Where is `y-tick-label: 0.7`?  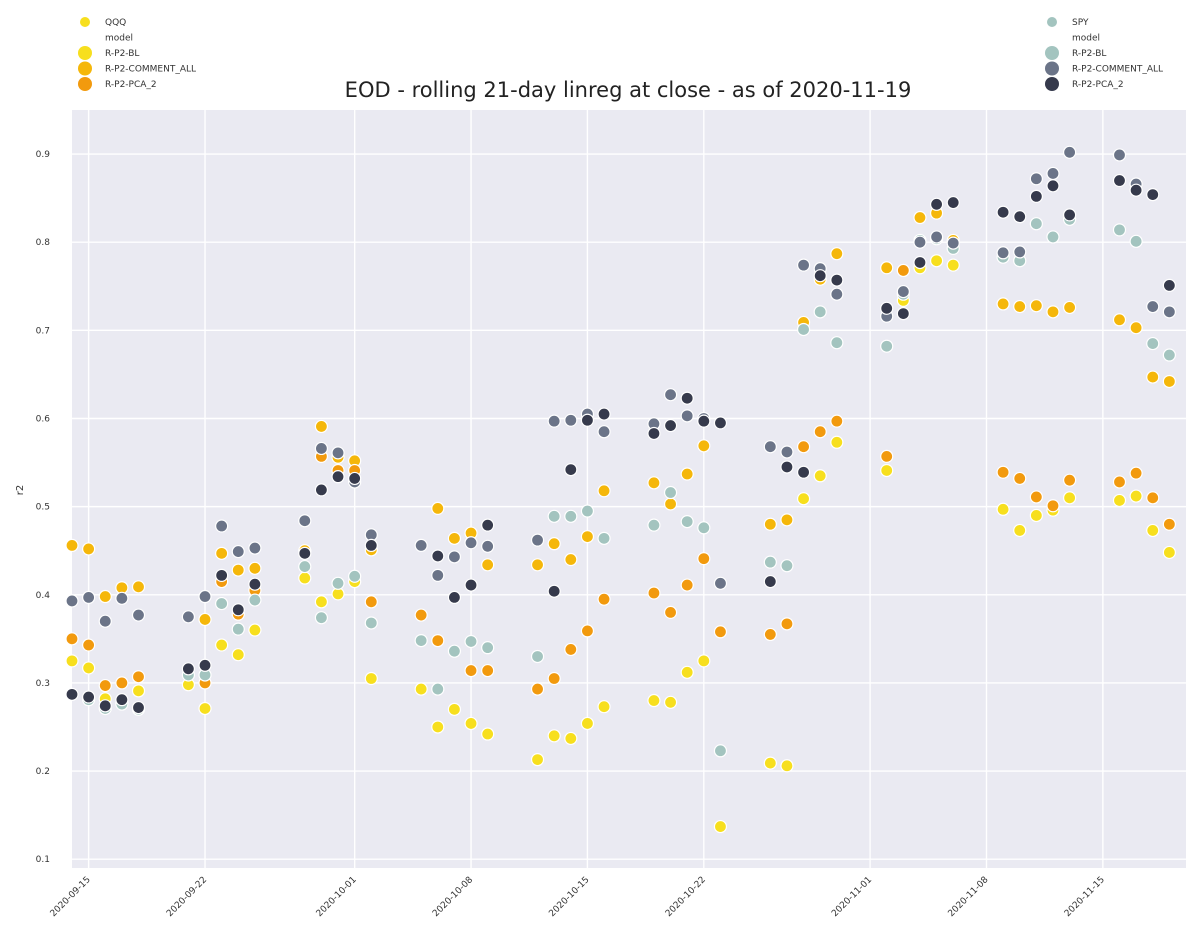
y-tick-label: 0.7 is located at coordinates (43, 331).